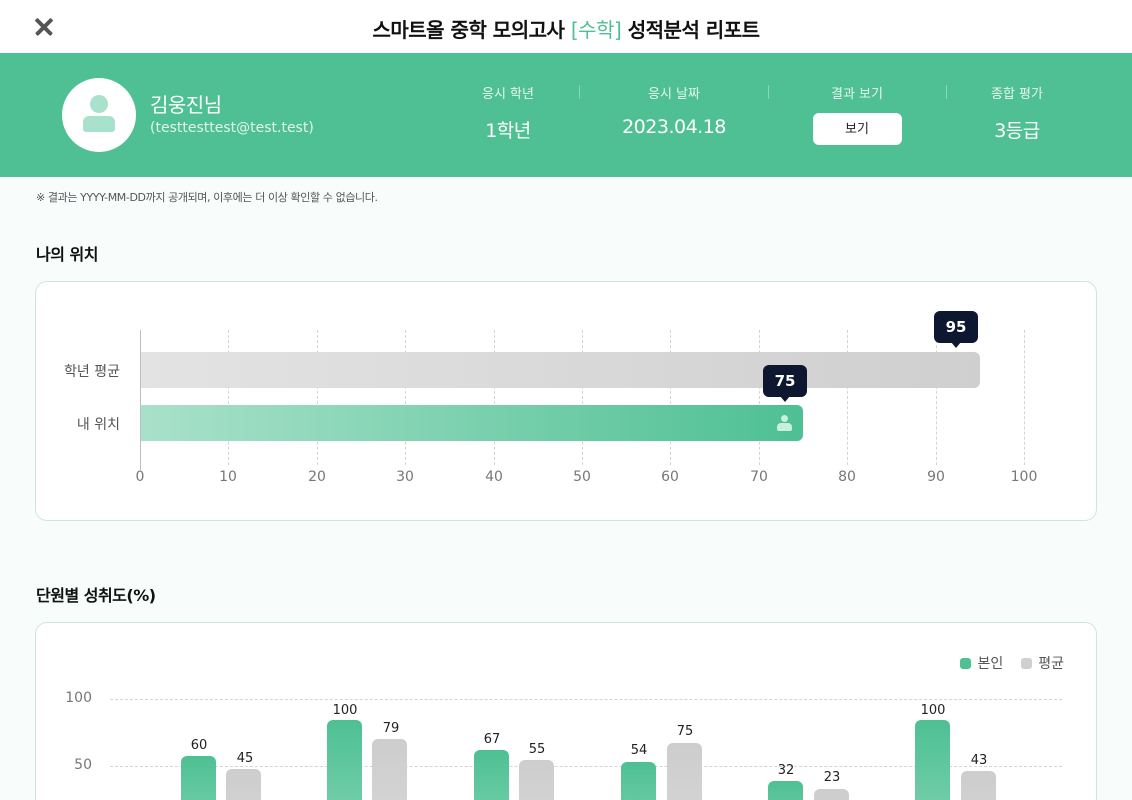 Image resolution: width=1132 pixels, height=800 pixels. I want to click on stat-result: 결과 보기 보기, so click(857, 114).